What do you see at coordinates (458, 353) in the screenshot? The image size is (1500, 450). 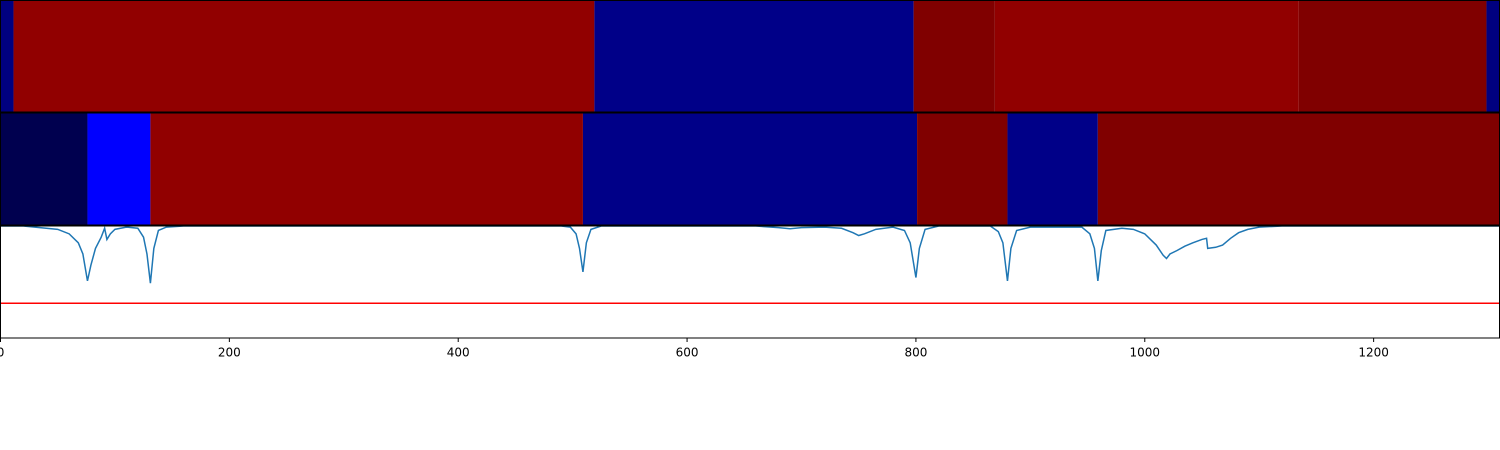 I see `x-tick-label: 400` at bounding box center [458, 353].